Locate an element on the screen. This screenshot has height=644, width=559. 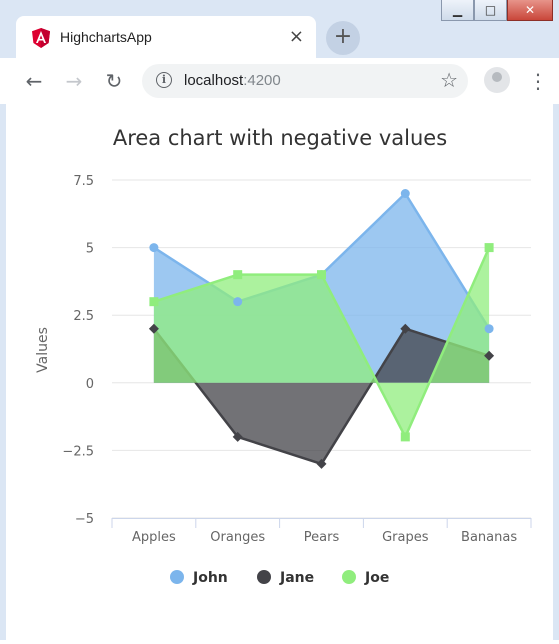
kebab-menu-icon: ⋮ is located at coordinates (538, 81).